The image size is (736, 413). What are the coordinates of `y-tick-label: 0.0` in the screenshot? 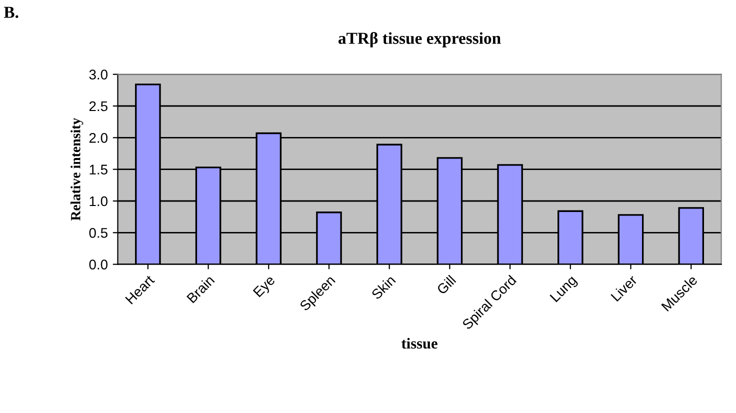 It's located at (98, 265).